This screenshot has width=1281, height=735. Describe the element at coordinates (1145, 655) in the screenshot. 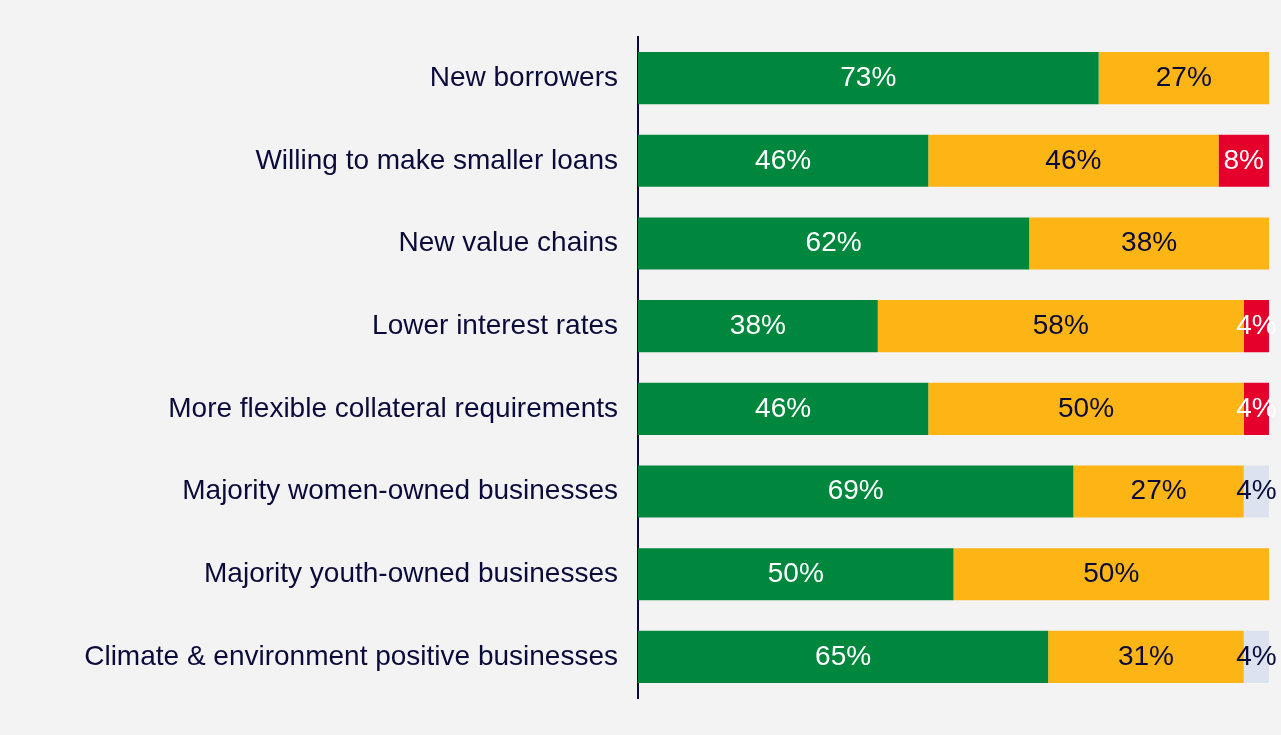

I see `data-label: 31%` at that location.